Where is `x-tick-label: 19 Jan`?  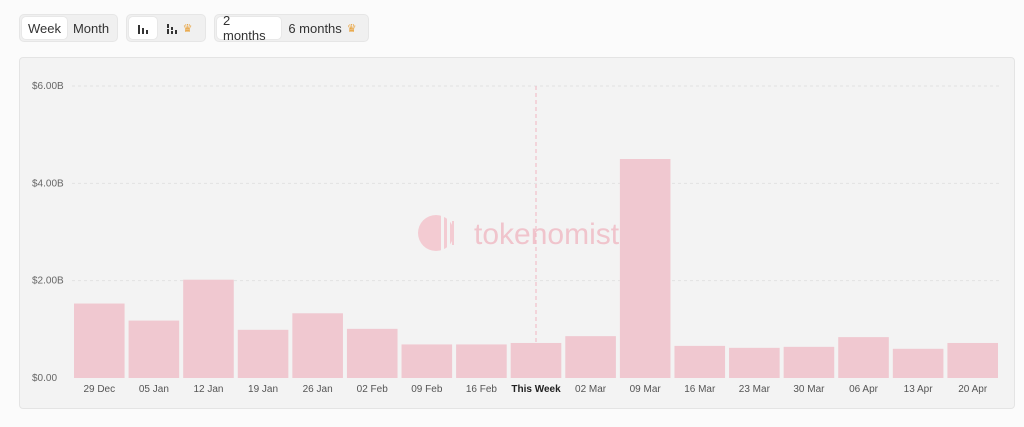
x-tick-label: 19 Jan is located at coordinates (263, 389).